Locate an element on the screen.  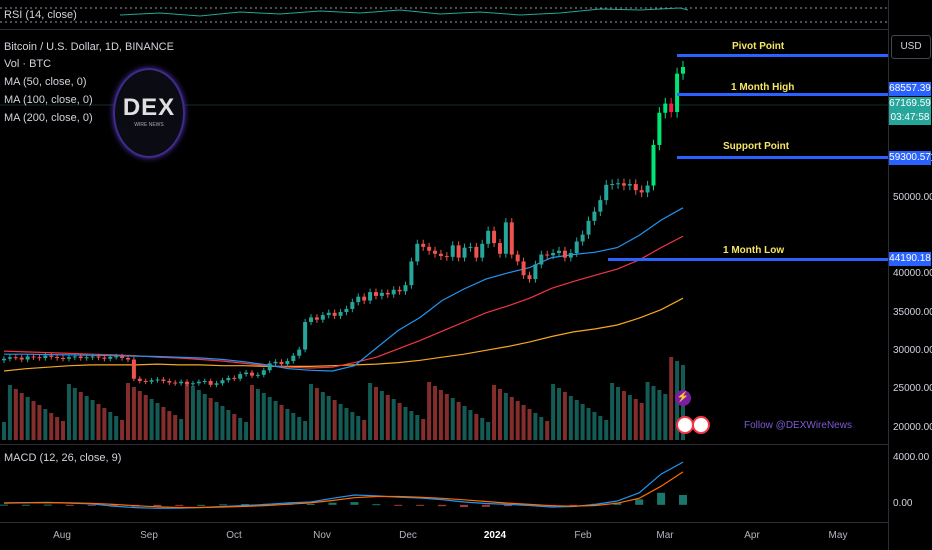
dex-logo-text: DEX is located at coordinates (149, 107).